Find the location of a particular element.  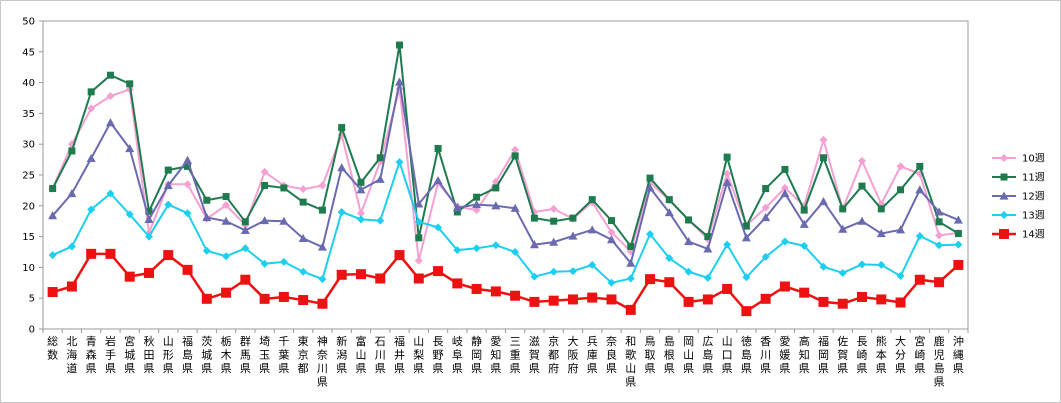

category-label: 福井県 is located at coordinates (399, 354).